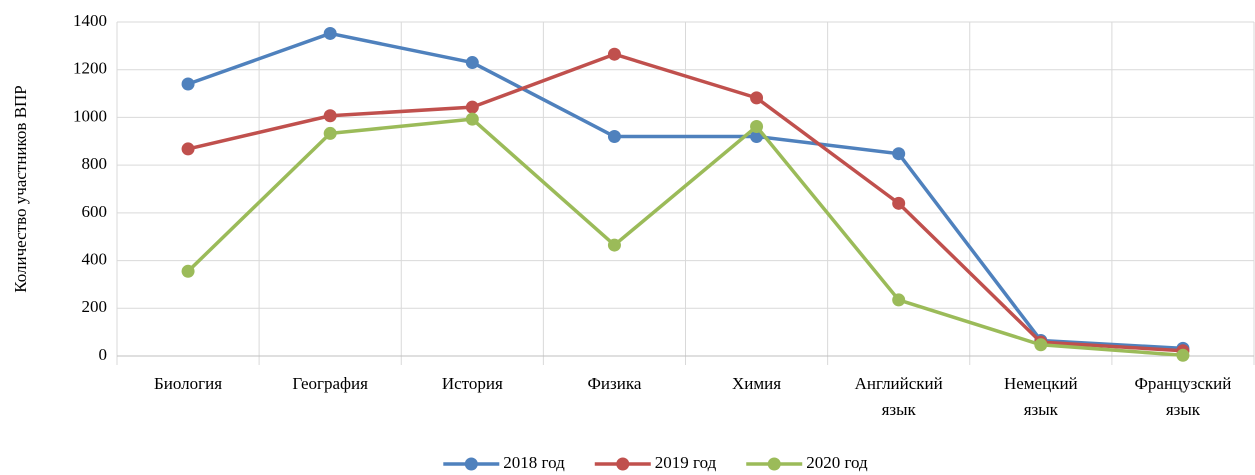 This screenshot has height=475, width=1255. Describe the element at coordinates (95, 211) in the screenshot. I see `y-tick-label: 600` at that location.